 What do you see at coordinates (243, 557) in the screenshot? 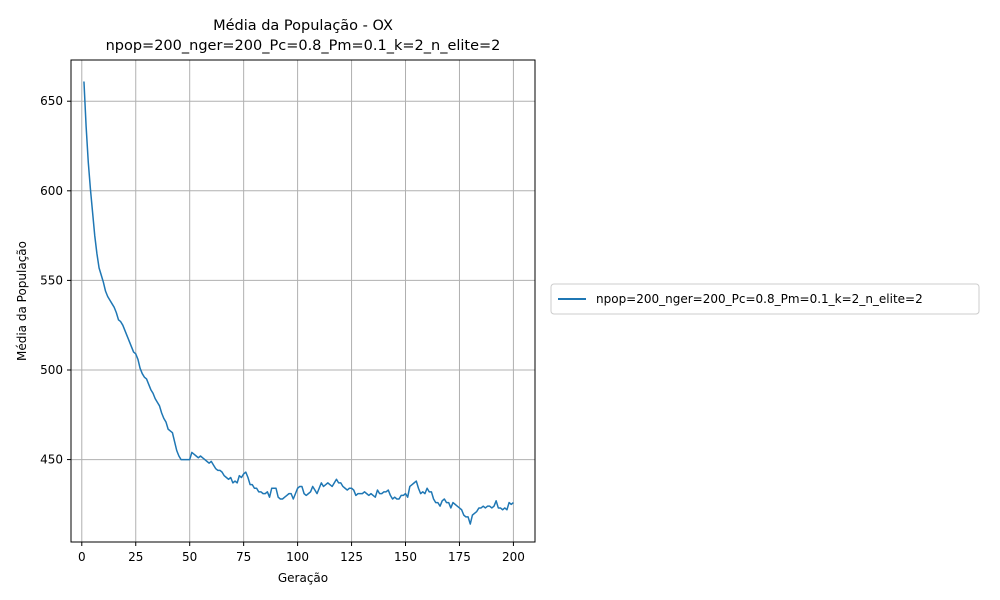
I see `x-tick-label: 75` at bounding box center [243, 557].